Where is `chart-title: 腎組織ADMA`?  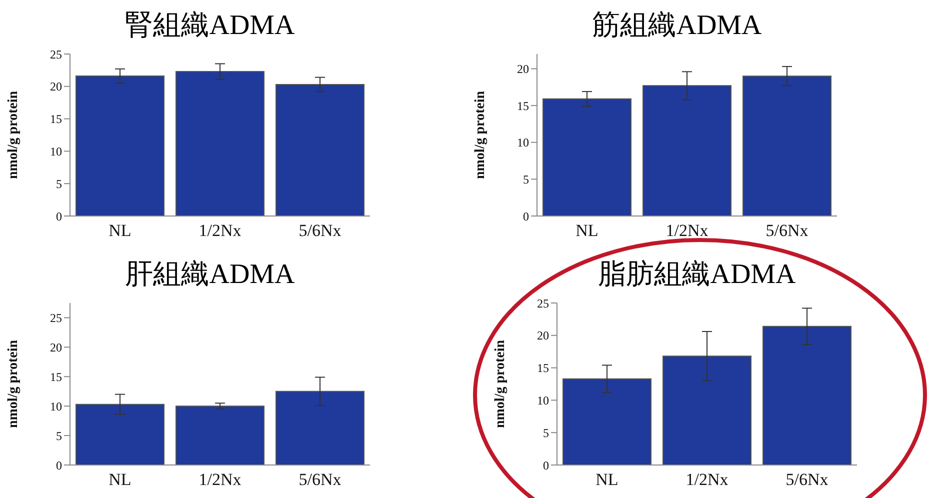 chart-title: 腎組織ADMA is located at coordinates (210, 26).